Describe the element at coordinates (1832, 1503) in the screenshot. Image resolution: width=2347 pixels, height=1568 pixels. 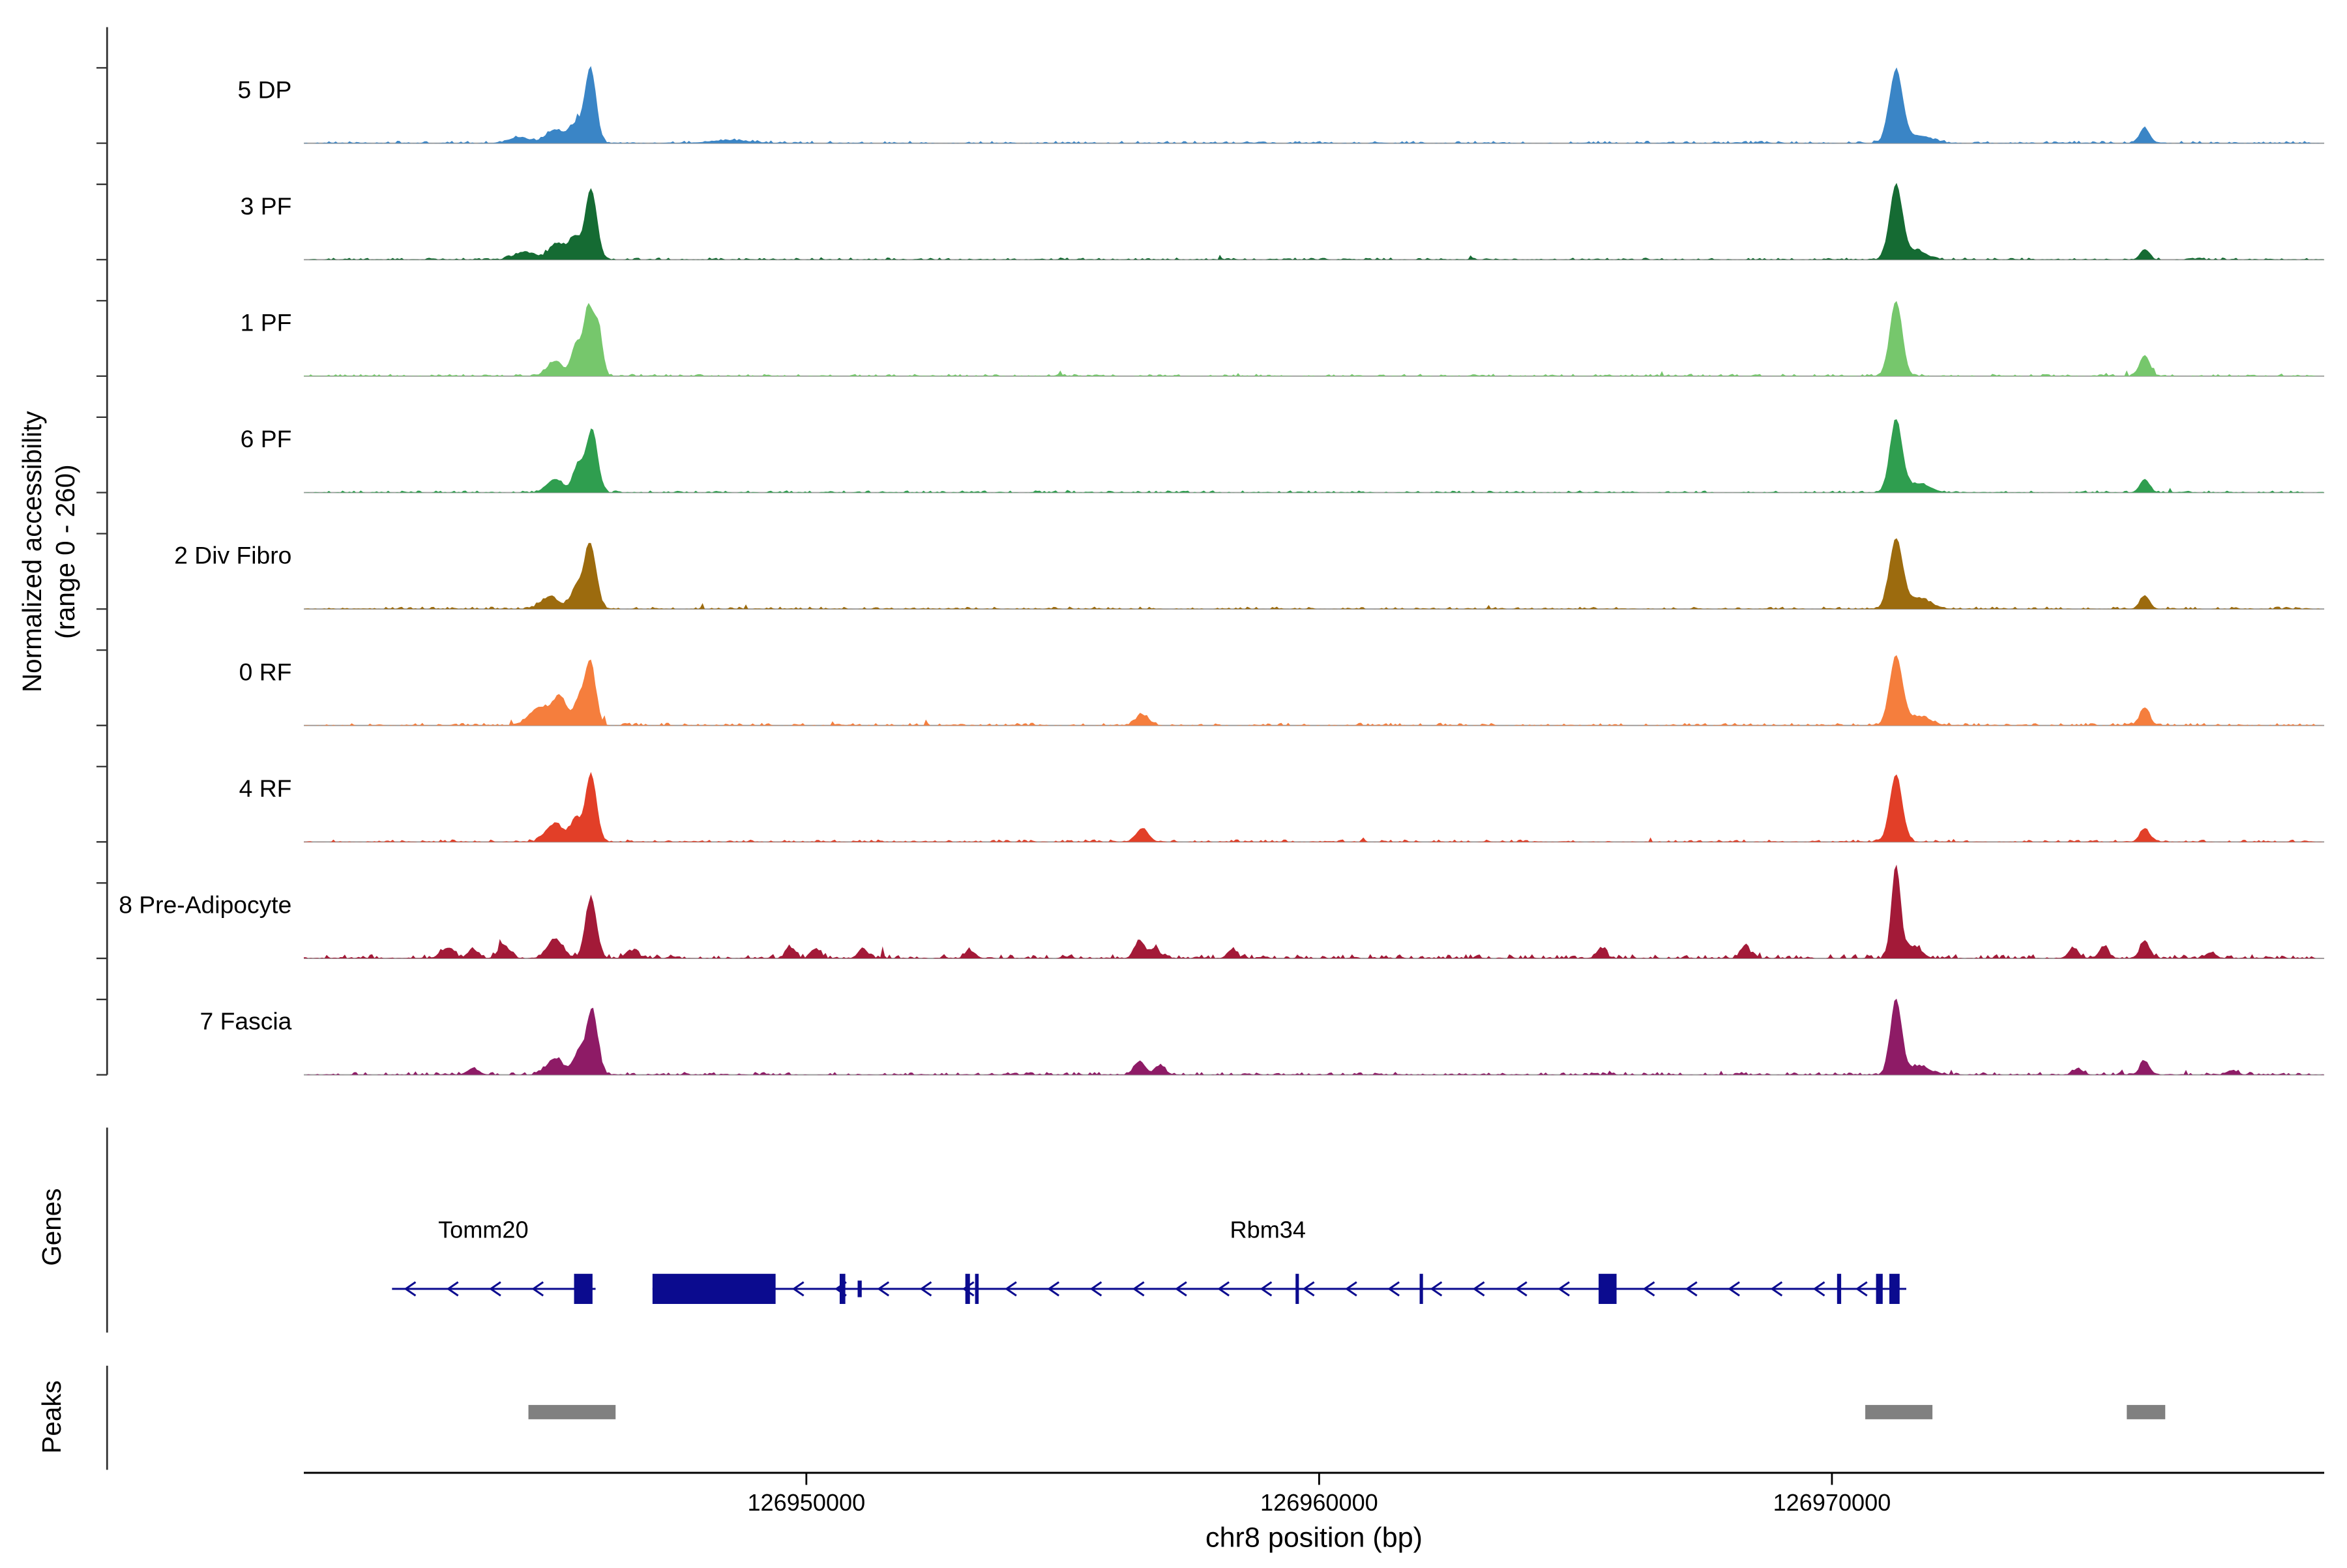
I see `x-tick-label: 126970000` at that location.